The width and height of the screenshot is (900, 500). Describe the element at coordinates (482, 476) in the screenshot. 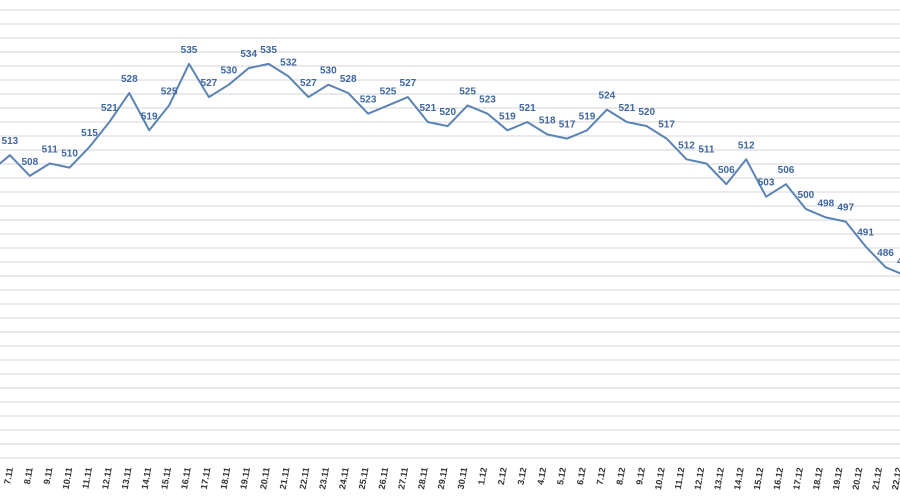

I see `x-tick-label-24: 1.12` at that location.